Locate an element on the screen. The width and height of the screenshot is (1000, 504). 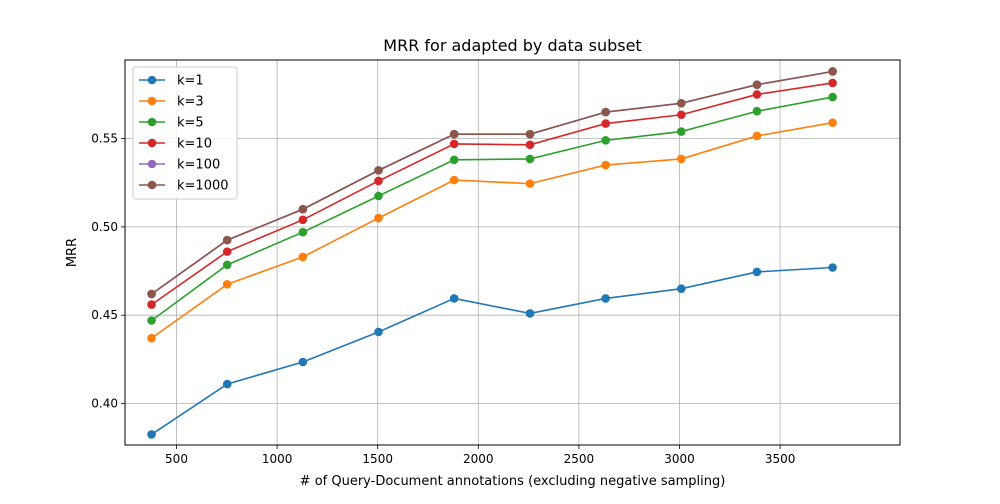
y-tick-label: 0.40 is located at coordinates (104, 403).